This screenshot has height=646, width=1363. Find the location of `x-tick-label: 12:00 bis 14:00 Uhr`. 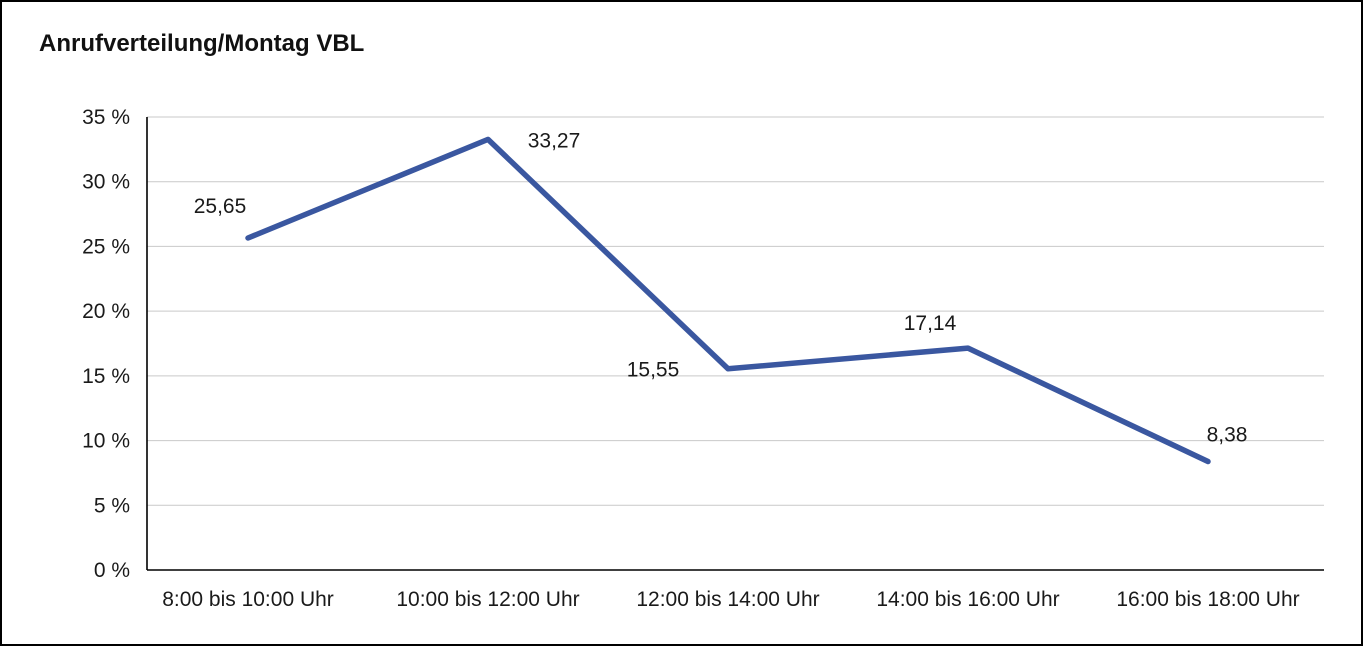

x-tick-label: 12:00 bis 14:00 Uhr is located at coordinates (727, 599).